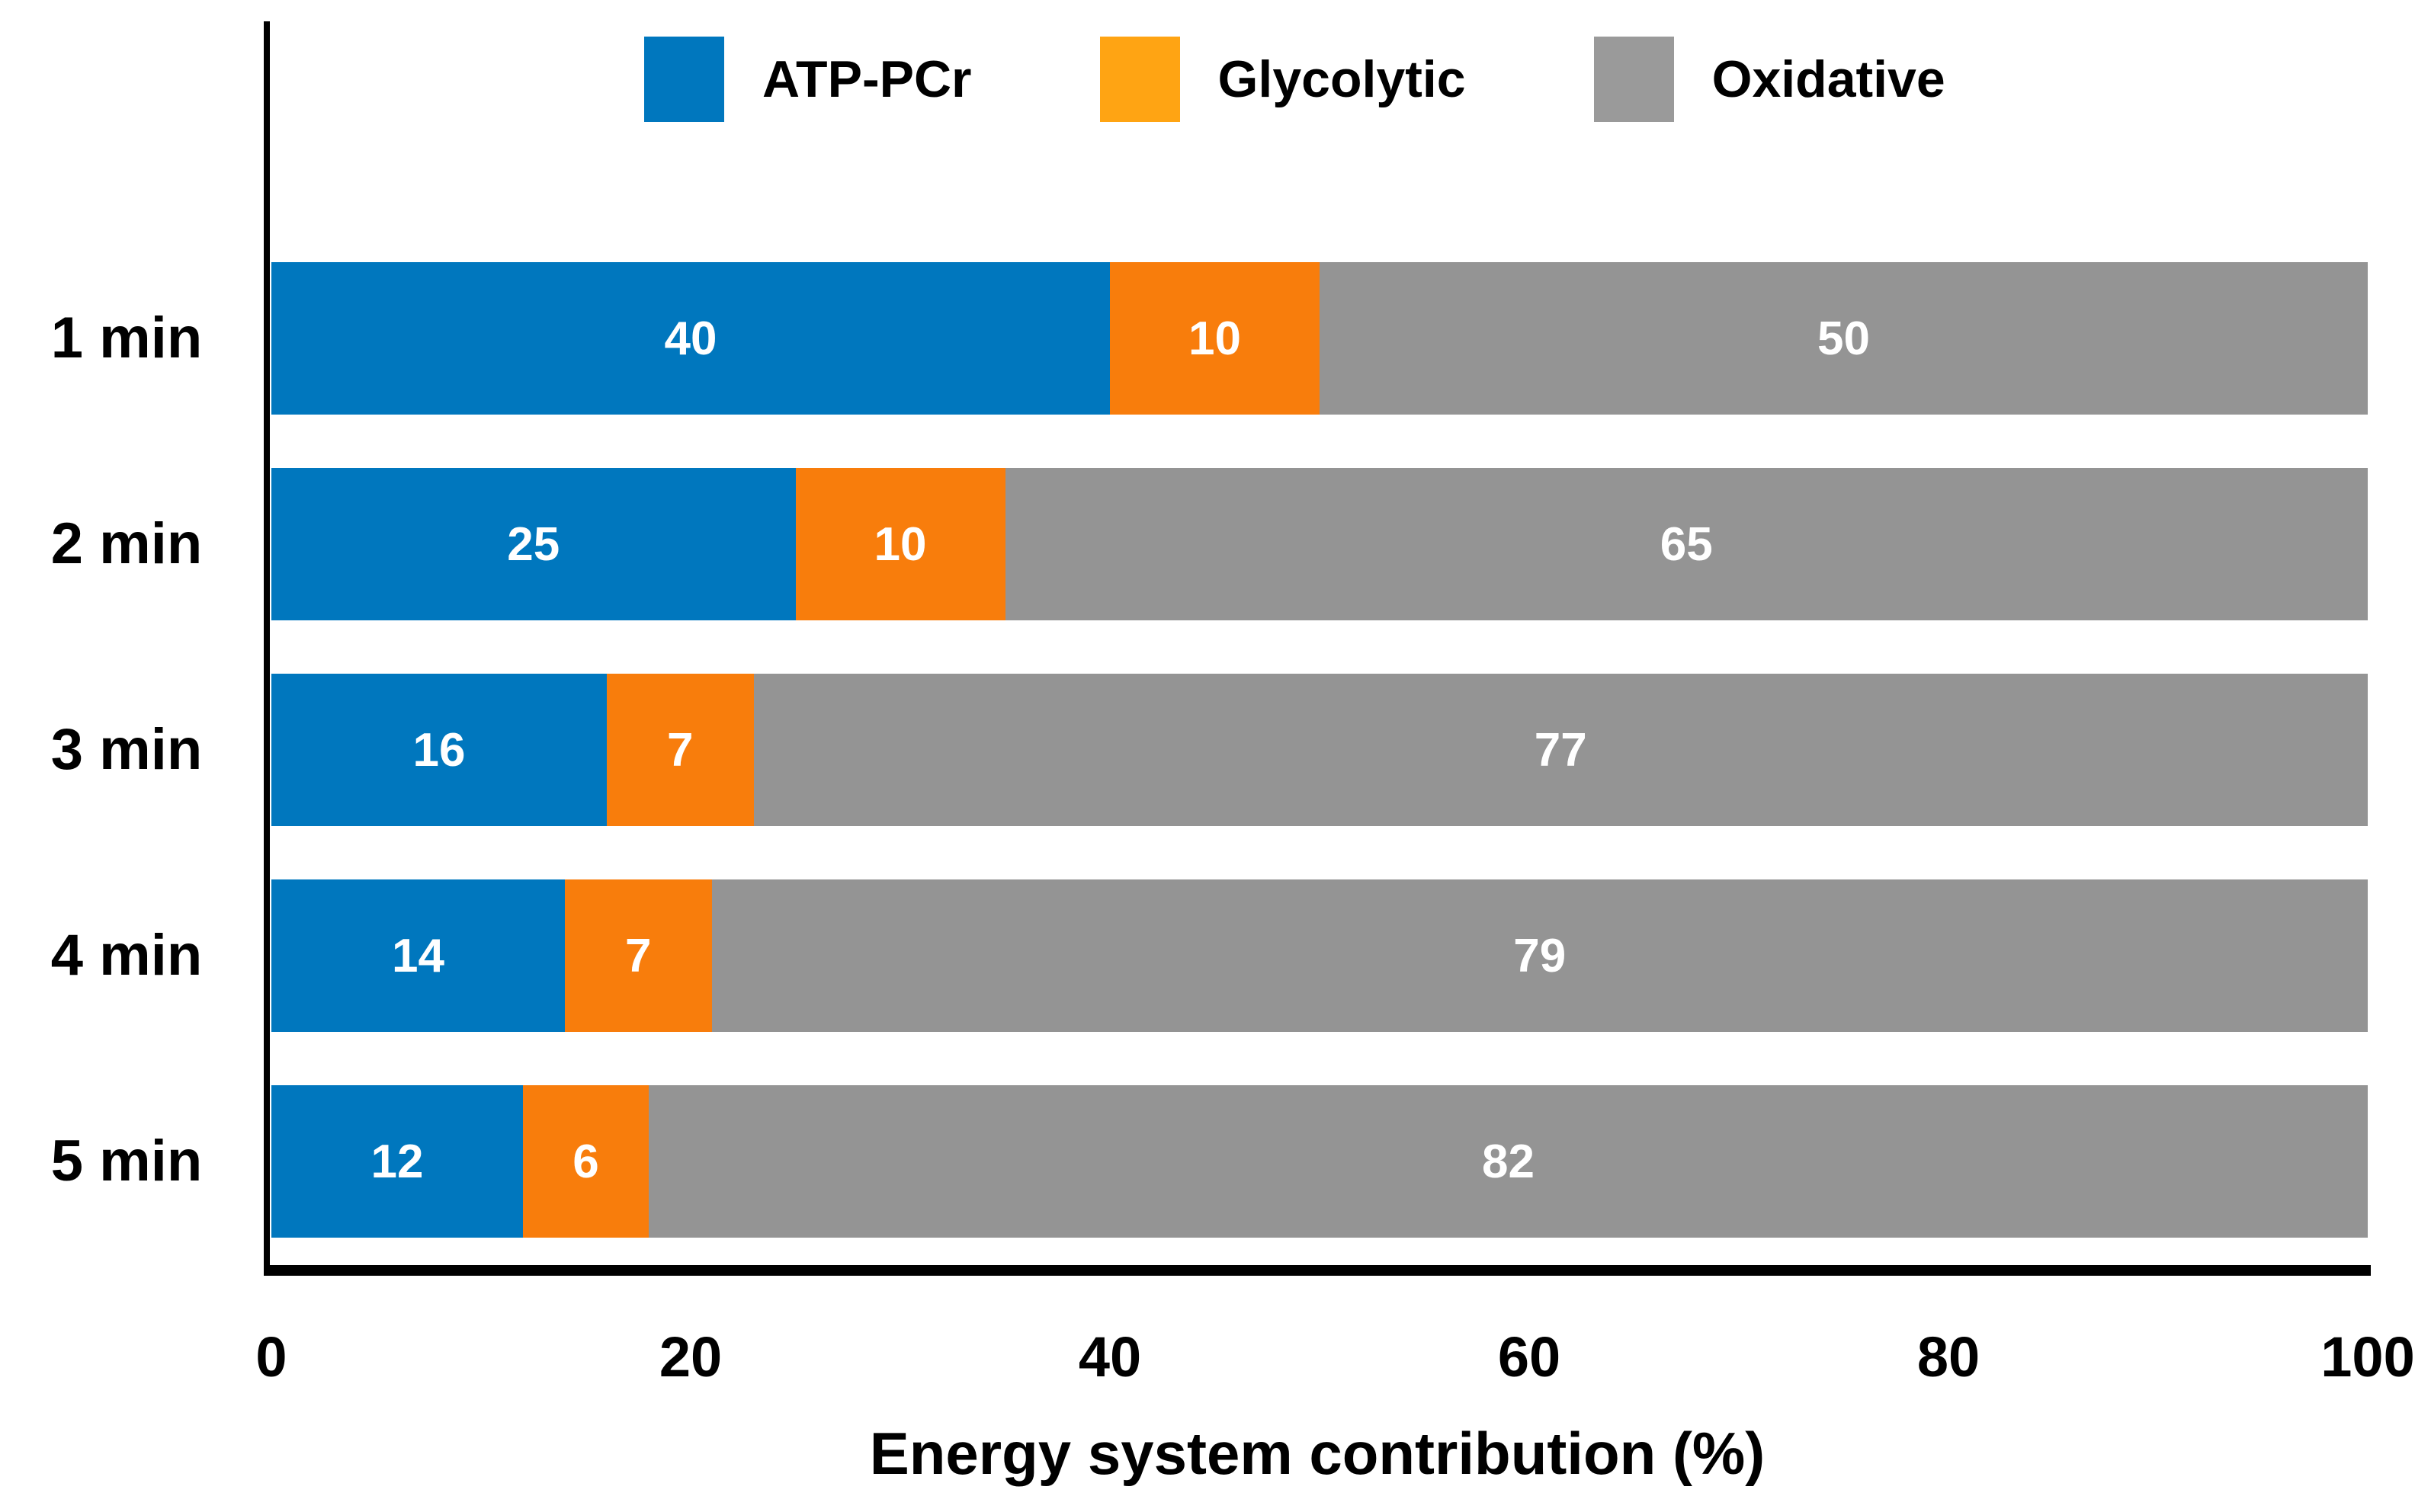 The width and height of the screenshot is (2415, 1512). I want to click on bar-value-label: 82, so click(1508, 1161).